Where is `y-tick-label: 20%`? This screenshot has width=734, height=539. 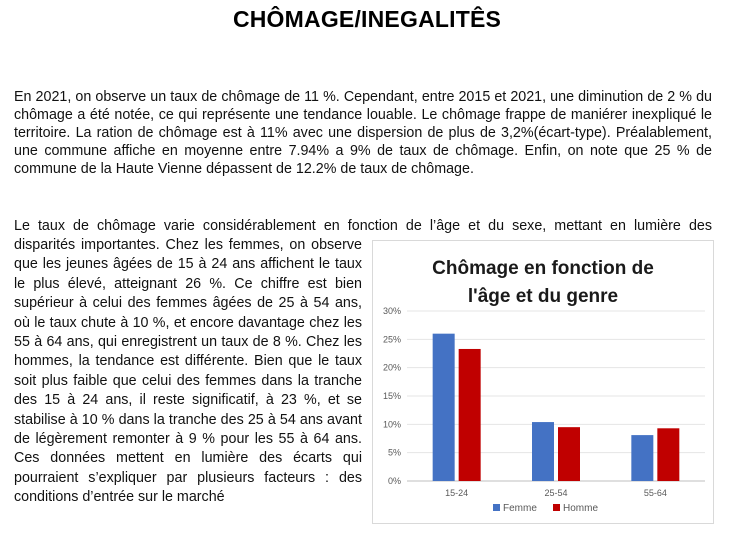
y-tick-label: 20% is located at coordinates (392, 368).